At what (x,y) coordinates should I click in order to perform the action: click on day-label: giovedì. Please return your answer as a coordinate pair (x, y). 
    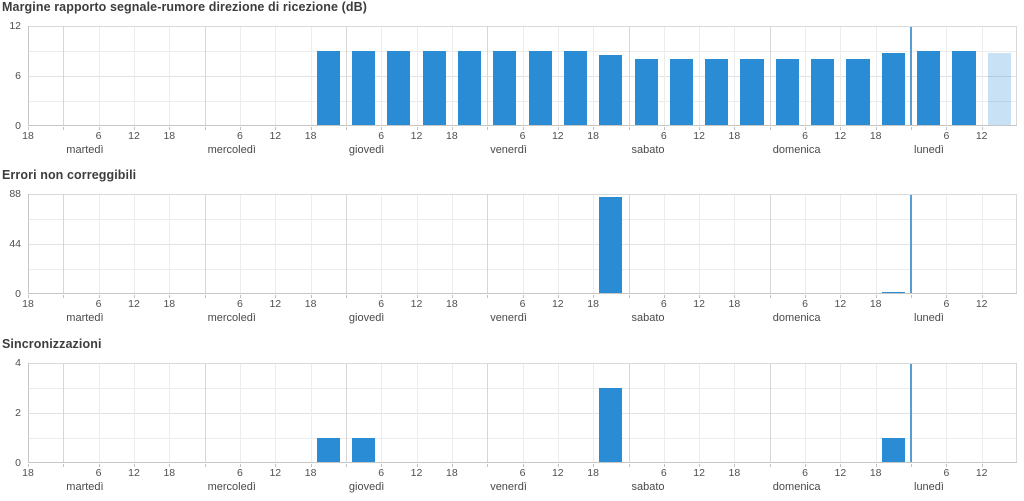
    Looking at the image, I should click on (366, 150).